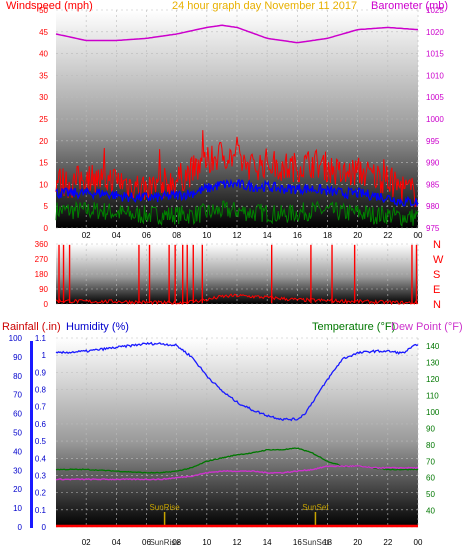 This screenshot has height=555, width=466. Describe the element at coordinates (43, 54) in the screenshot. I see `windspeed-tick-label: 40` at that location.